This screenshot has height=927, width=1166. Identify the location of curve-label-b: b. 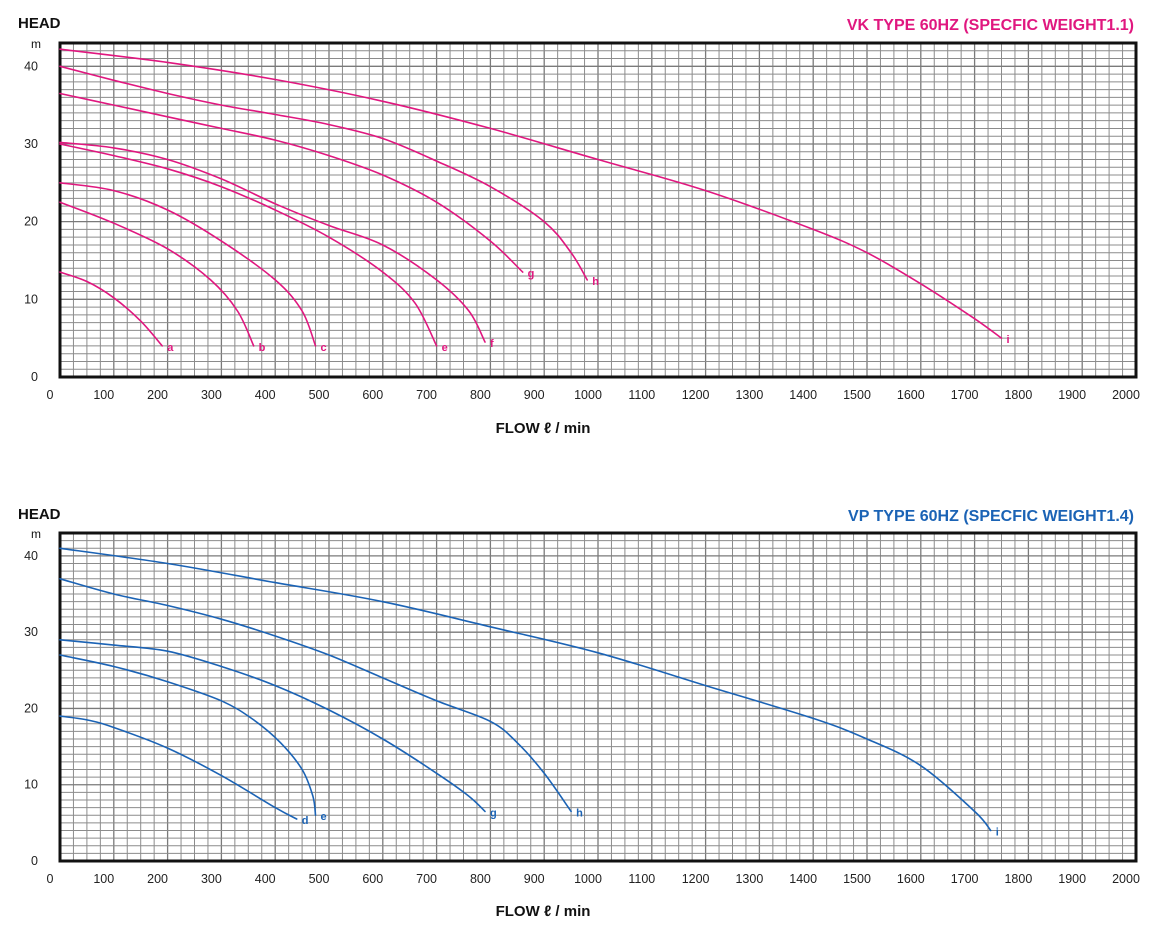
(262, 348).